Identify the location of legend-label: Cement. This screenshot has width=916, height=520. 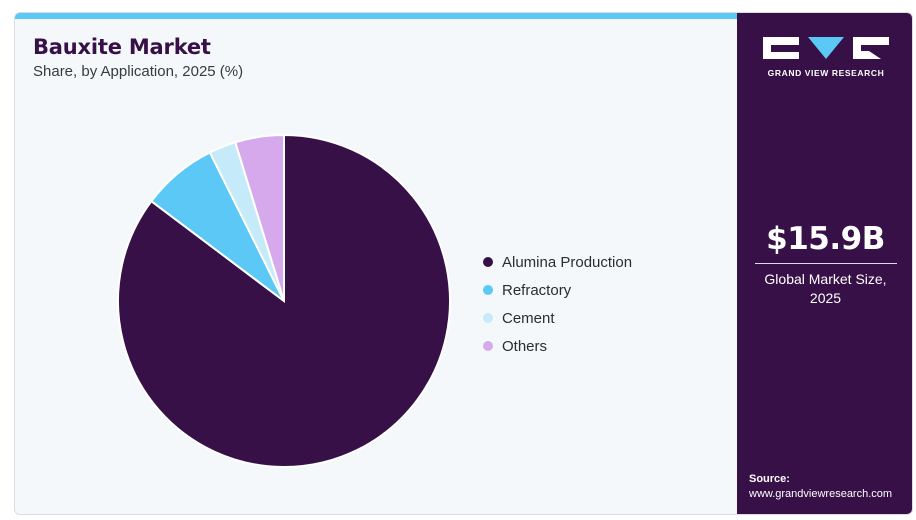
(528, 318).